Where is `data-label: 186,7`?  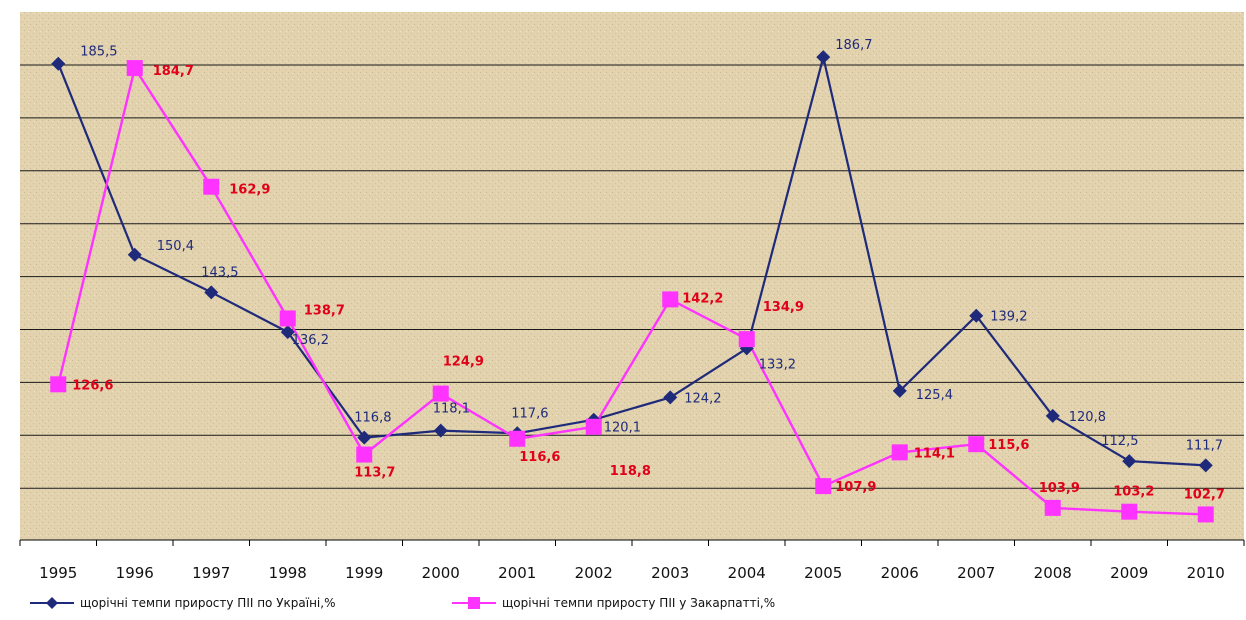
data-label: 186,7 is located at coordinates (853, 45).